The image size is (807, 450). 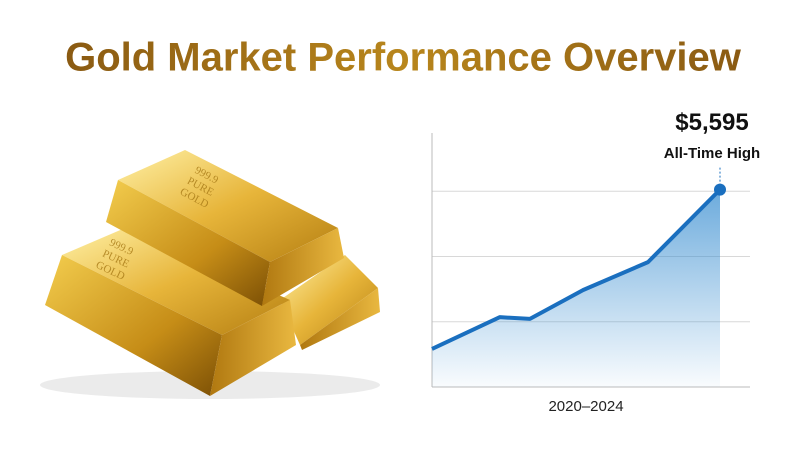 What do you see at coordinates (585, 406) in the screenshot?
I see `x-axis-label: 2020–2024` at bounding box center [585, 406].